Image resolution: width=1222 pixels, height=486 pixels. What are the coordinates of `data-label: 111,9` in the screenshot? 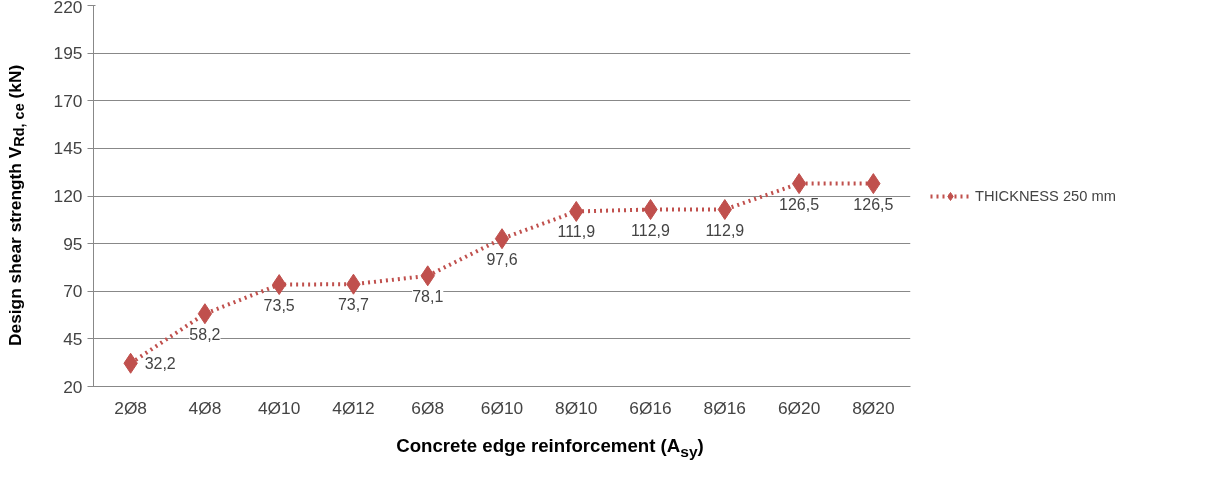 It's located at (576, 232).